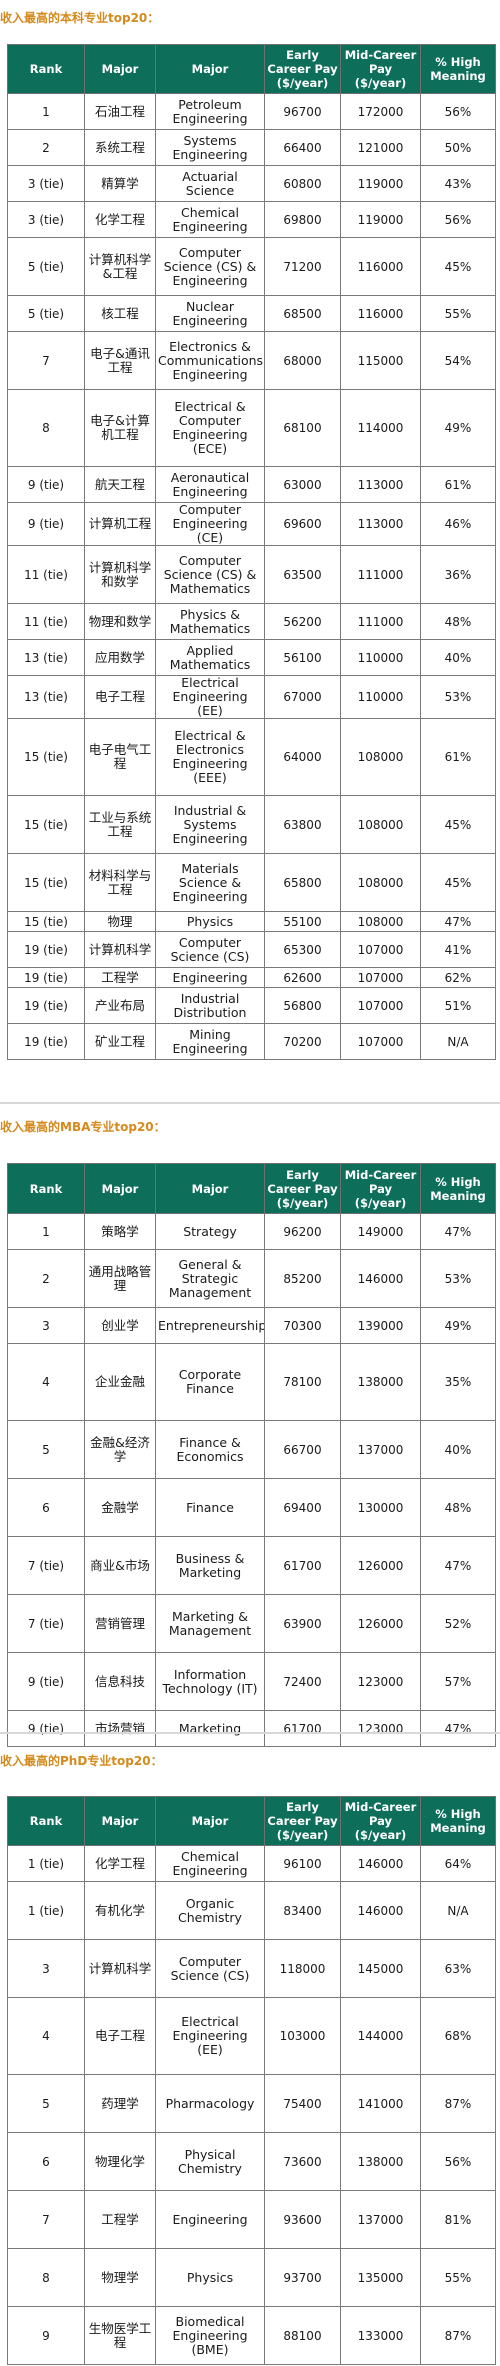 The width and height of the screenshot is (500, 2366). I want to click on major-en-cell: Finance, so click(210, 1507).